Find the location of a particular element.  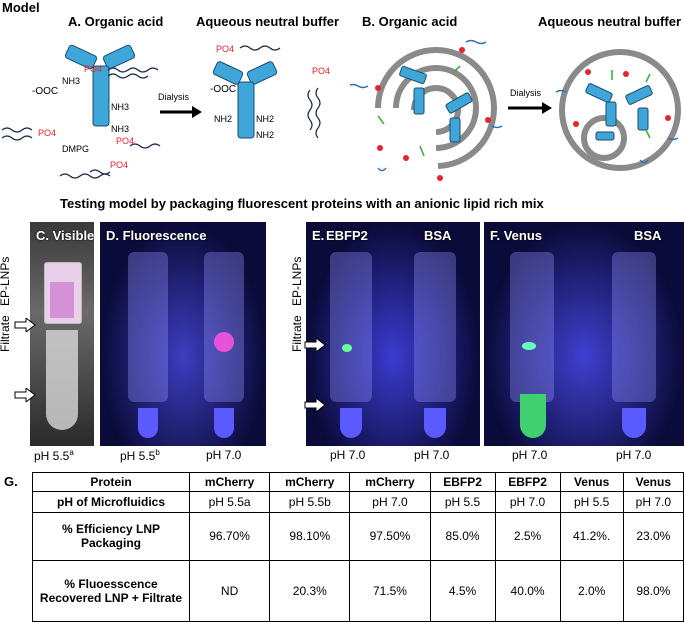

tube-f2-icon is located at coordinates (634, 327).